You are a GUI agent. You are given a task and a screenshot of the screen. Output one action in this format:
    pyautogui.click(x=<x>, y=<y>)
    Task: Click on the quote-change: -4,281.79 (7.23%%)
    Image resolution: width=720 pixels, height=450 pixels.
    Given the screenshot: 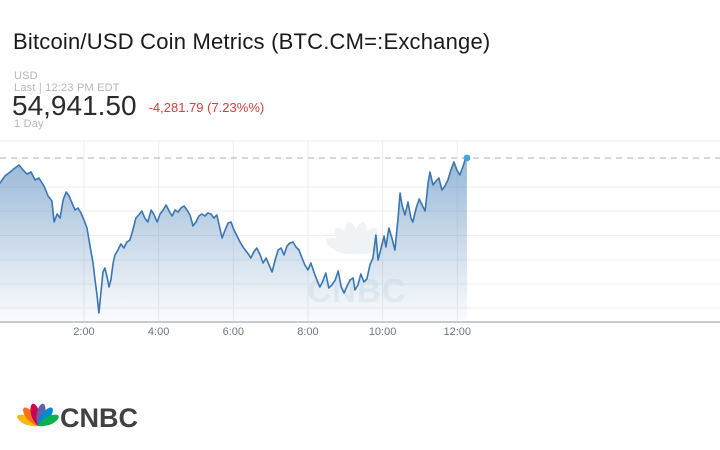 What is the action you would take?
    pyautogui.click(x=206, y=107)
    